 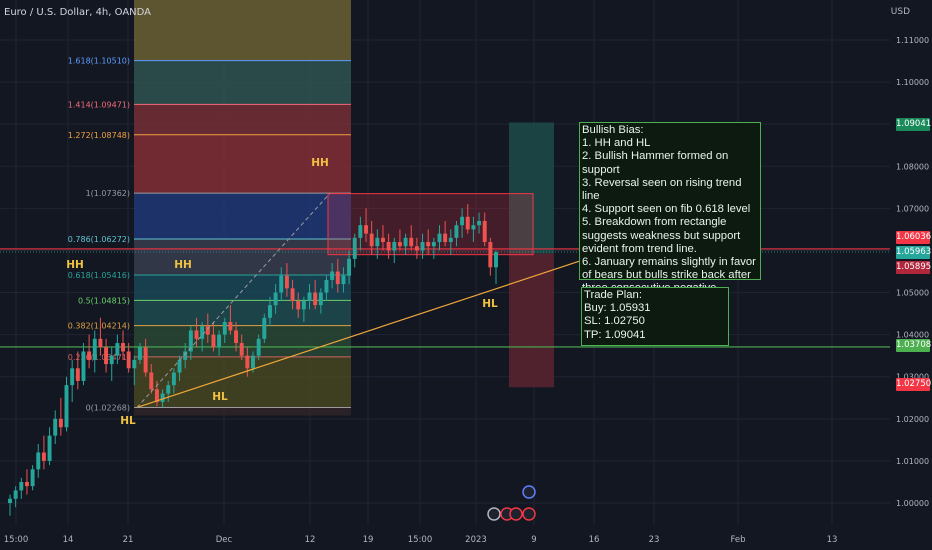 I want to click on fib-label: 0.786(1.06272), so click(x=99, y=239).